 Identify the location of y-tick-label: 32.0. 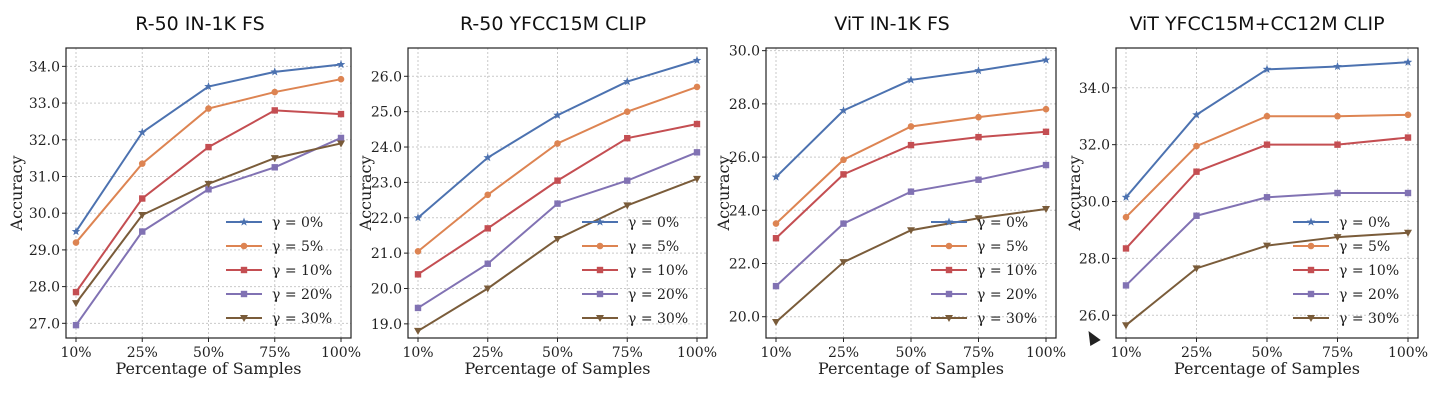
(44, 141).